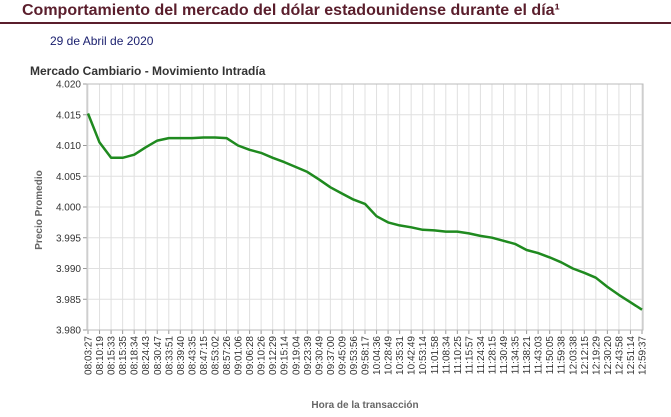 The height and width of the screenshot is (417, 671). I want to click on x-tick-label: 09:01:06, so click(239, 355).